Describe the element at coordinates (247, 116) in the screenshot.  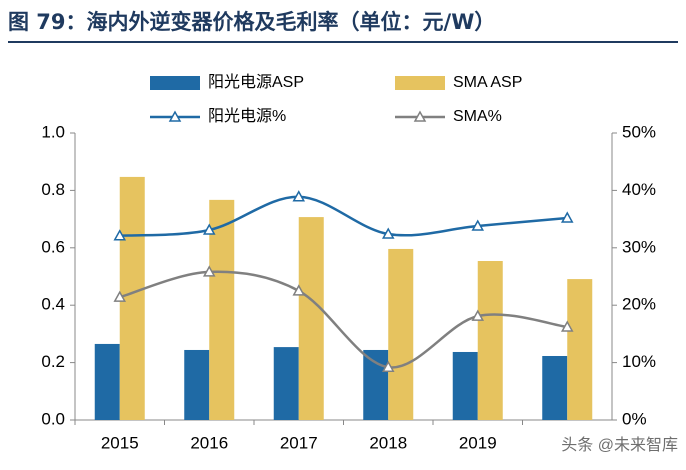
I see `legend-label: 阳光电源%` at that location.